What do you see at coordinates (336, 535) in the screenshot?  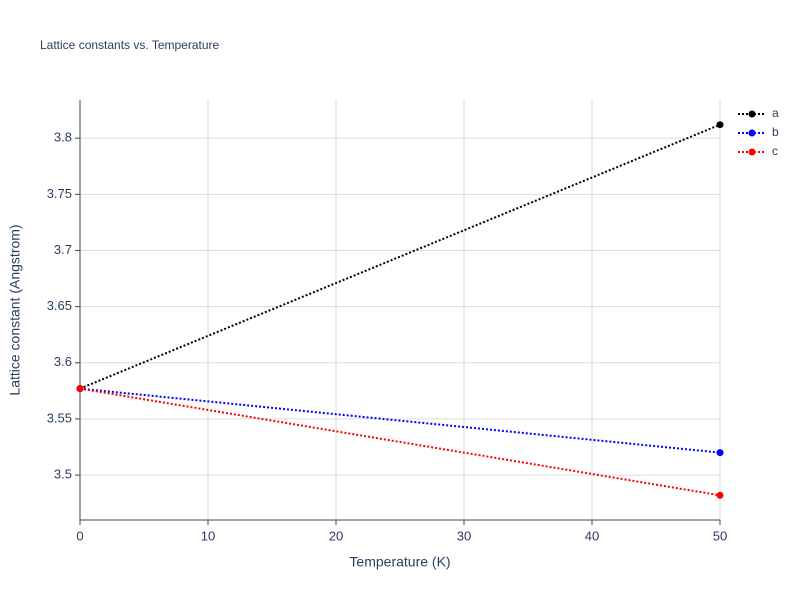 I see `x-tick-label: 20` at bounding box center [336, 535].